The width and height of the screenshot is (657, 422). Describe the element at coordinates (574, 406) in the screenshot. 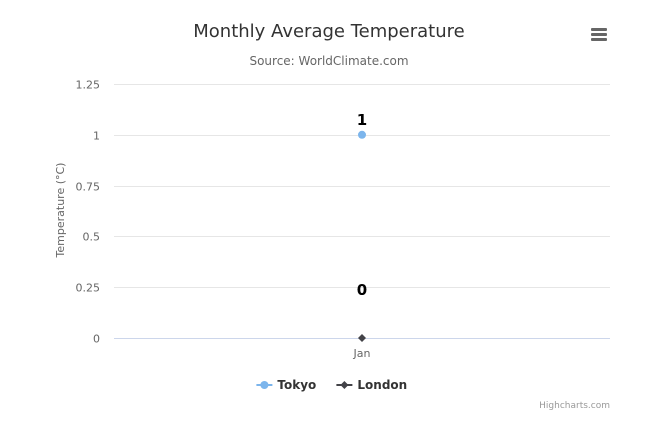

I see `credits-link: Highcharts.com` at that location.